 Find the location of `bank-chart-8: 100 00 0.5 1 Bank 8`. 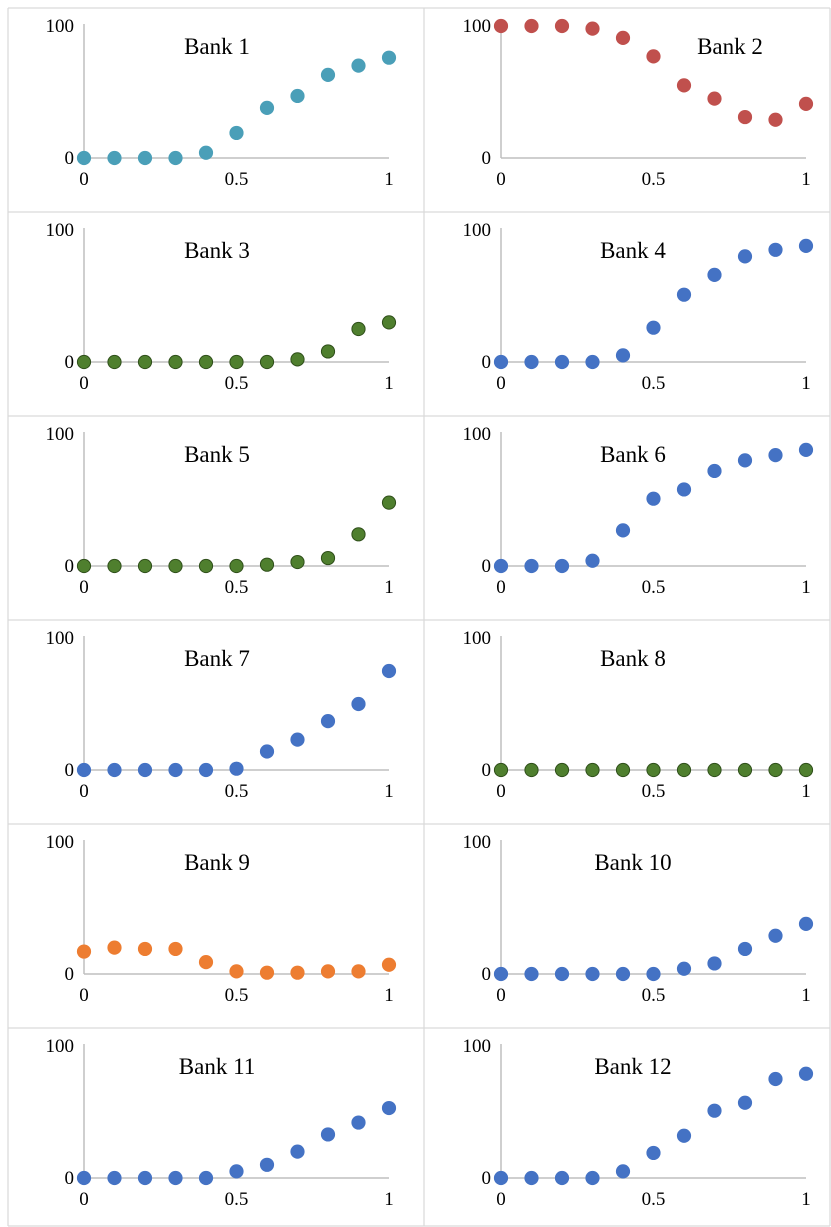

bank-chart-8: 100 00 0.5 1 Bank 8 is located at coordinates (638, 715).